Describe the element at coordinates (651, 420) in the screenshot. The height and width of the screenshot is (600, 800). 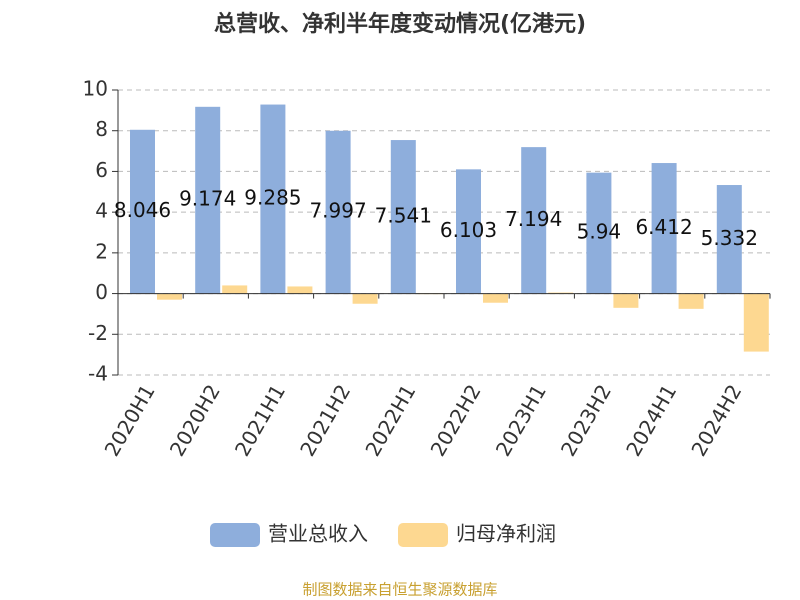
I see `x-tick-label: 2024H1` at that location.